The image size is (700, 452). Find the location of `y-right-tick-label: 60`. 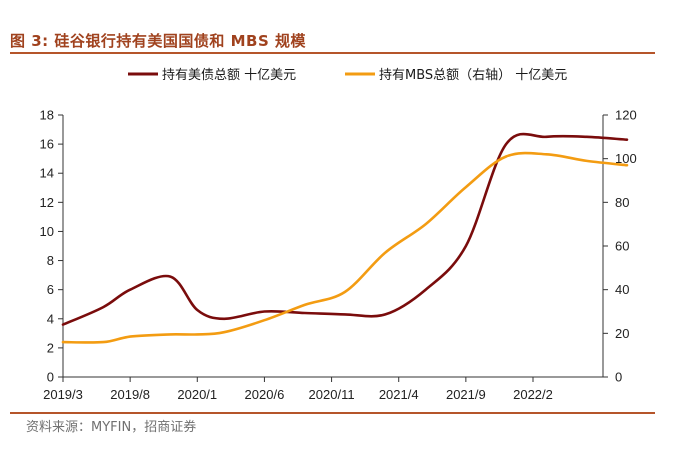

y-right-tick-label: 60 is located at coordinates (622, 246).